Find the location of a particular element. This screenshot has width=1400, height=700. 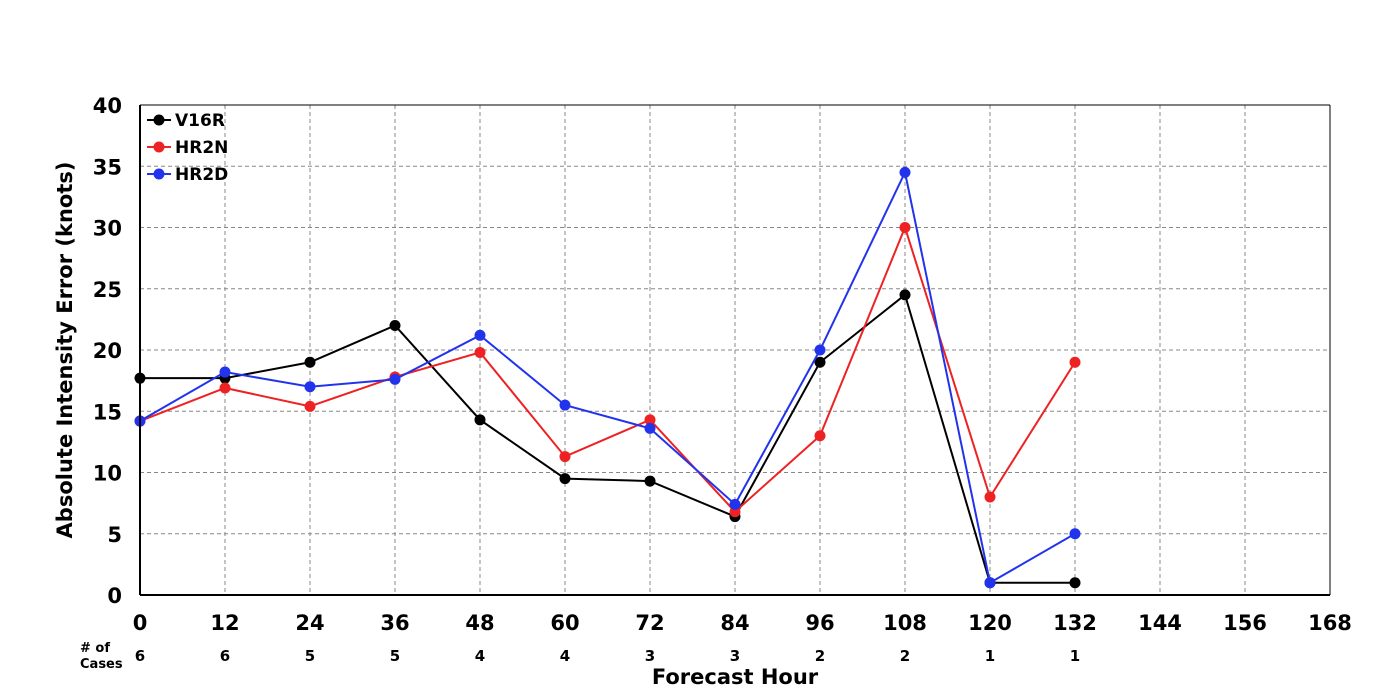

x-tick-label: 72 is located at coordinates (649, 623).